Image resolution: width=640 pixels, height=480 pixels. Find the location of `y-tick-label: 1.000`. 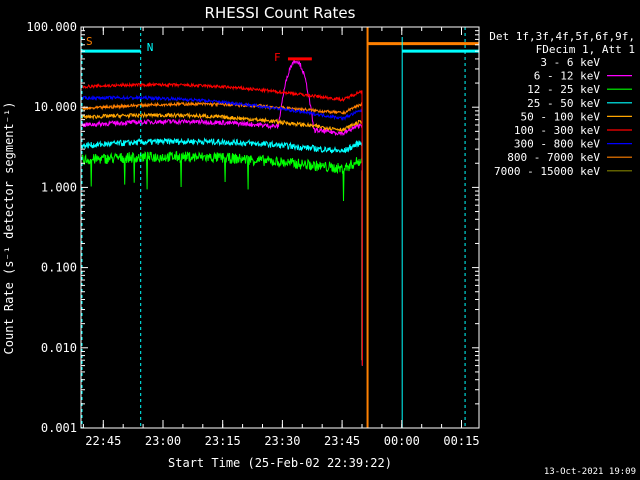

y-tick-label: 1.000 is located at coordinates (59, 187).